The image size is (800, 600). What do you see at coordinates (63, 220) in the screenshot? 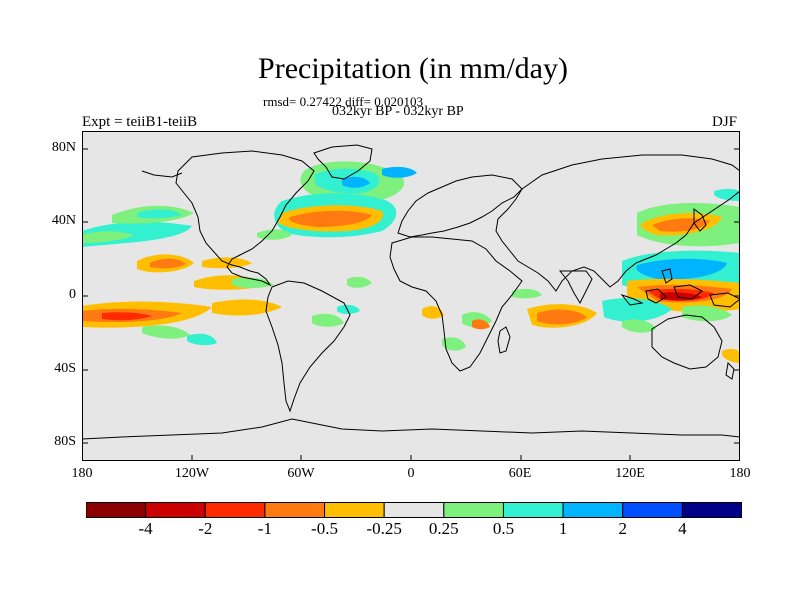
I see `lat-tick-label: 40N` at bounding box center [63, 220].